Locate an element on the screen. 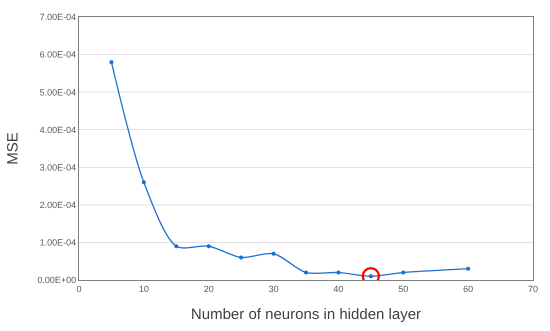  x-tick-label: 60 is located at coordinates (468, 289).